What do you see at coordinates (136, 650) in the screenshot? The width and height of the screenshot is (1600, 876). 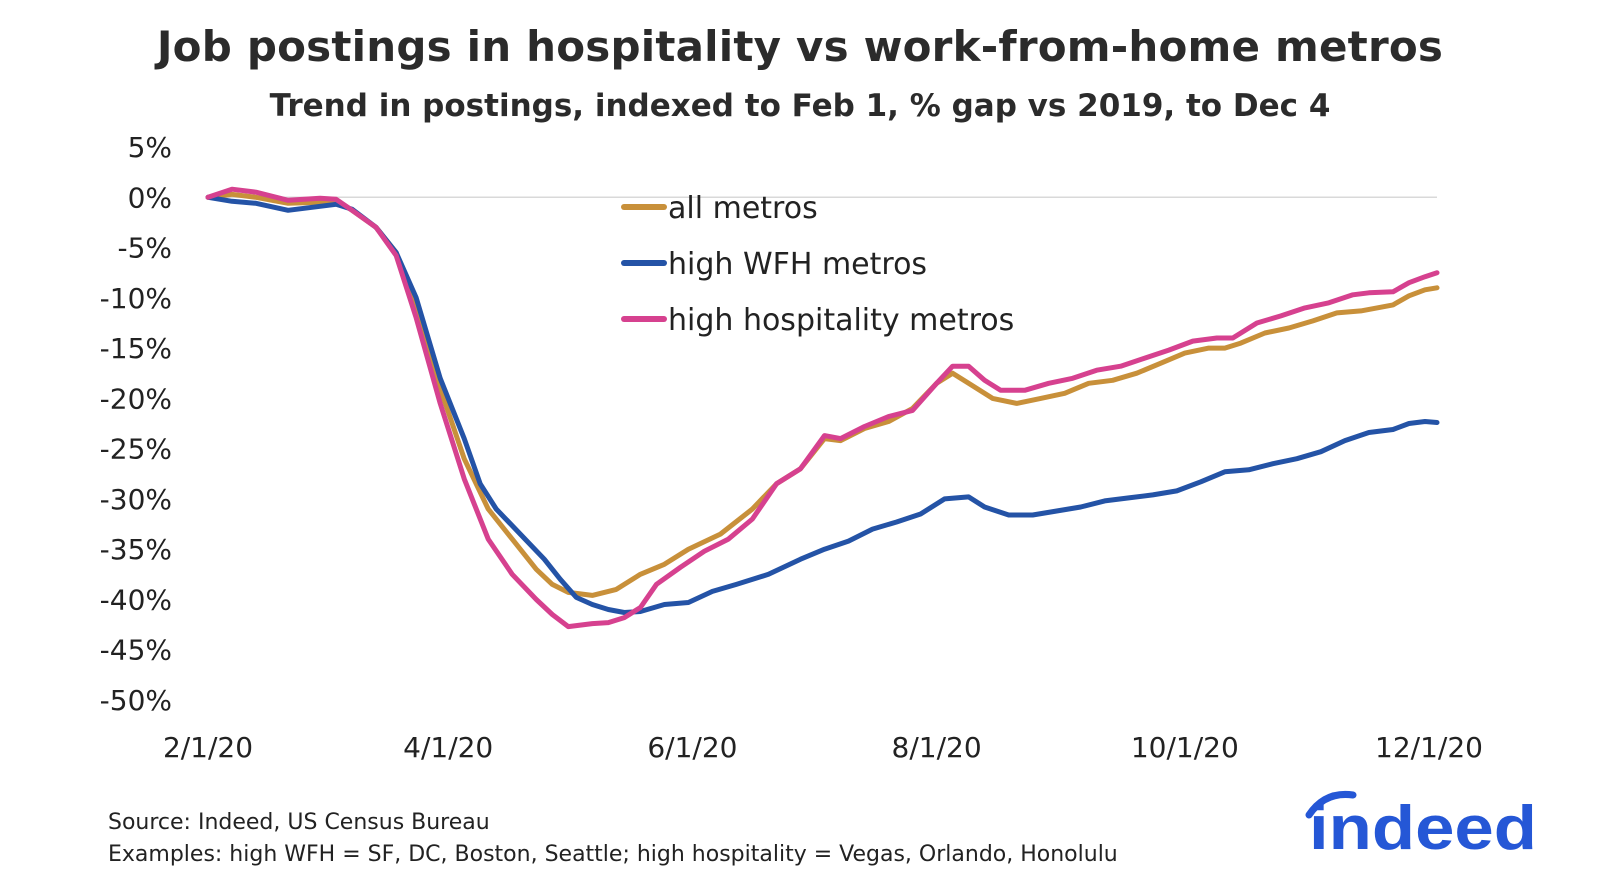 I see `y-tick-label: -45%` at bounding box center [136, 650].